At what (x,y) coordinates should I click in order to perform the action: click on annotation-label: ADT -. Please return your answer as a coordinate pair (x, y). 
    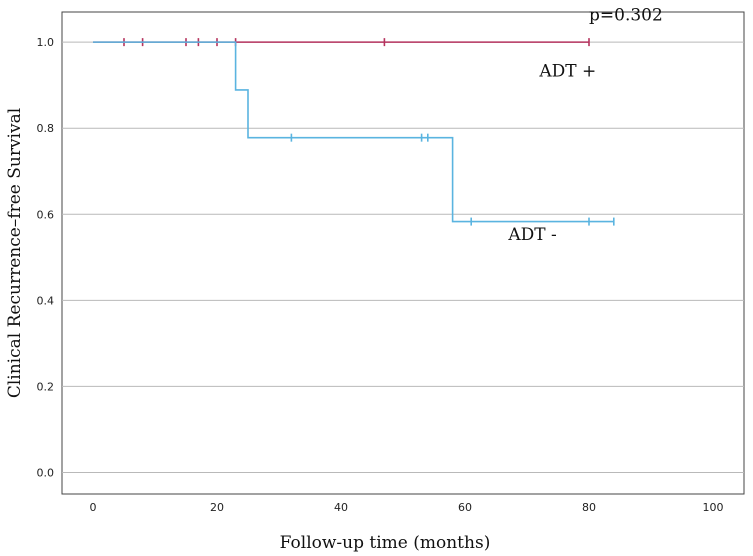
    Looking at the image, I should click on (531, 235).